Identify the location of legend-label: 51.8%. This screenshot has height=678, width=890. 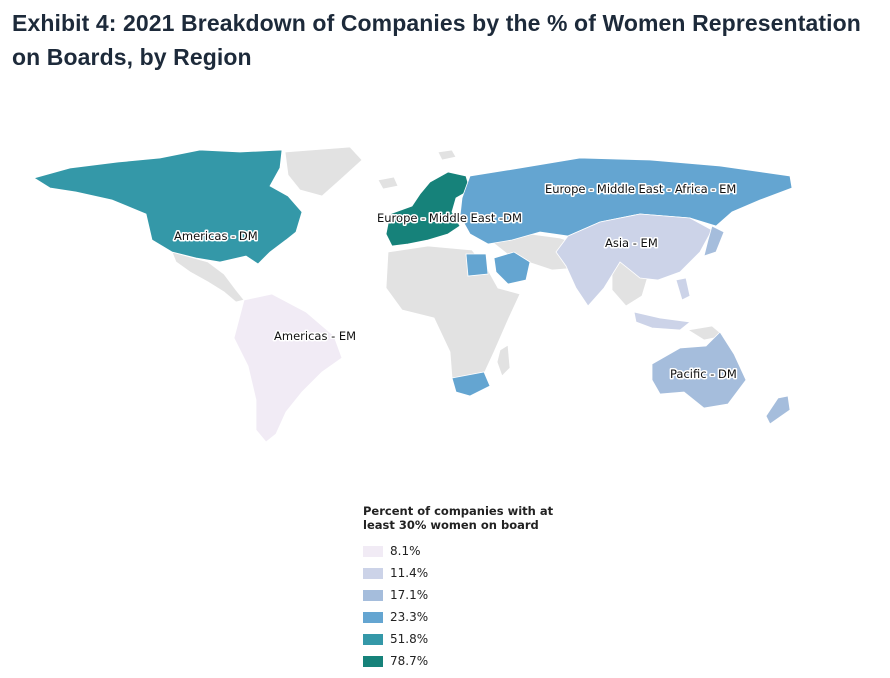
(409, 639).